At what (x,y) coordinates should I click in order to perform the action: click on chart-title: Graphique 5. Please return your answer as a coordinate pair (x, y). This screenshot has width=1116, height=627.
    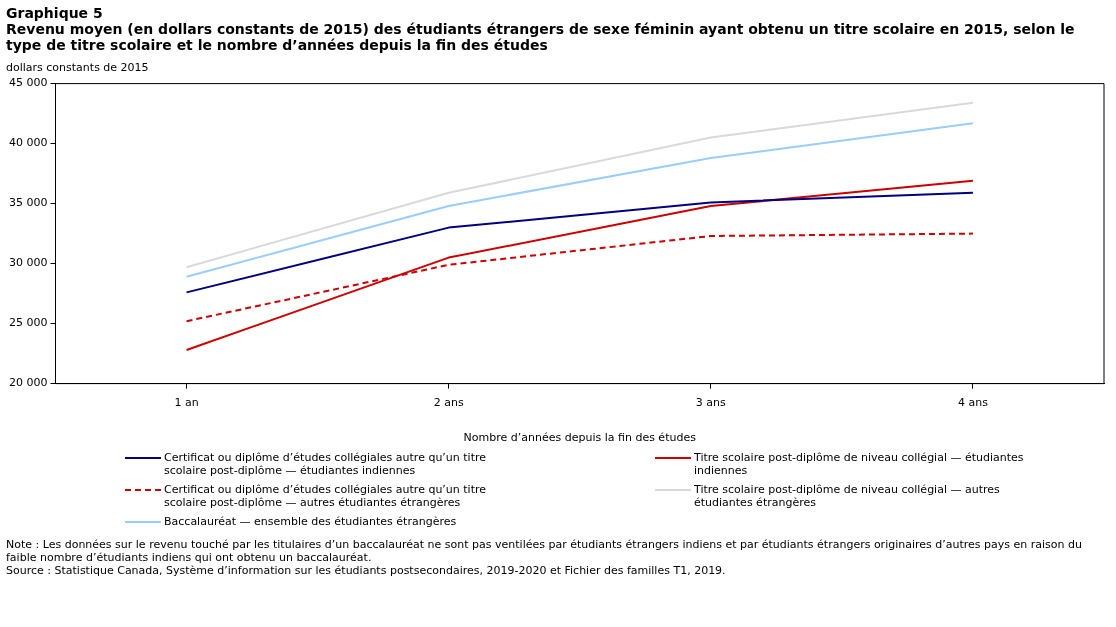
    Looking at the image, I should click on (55, 13).